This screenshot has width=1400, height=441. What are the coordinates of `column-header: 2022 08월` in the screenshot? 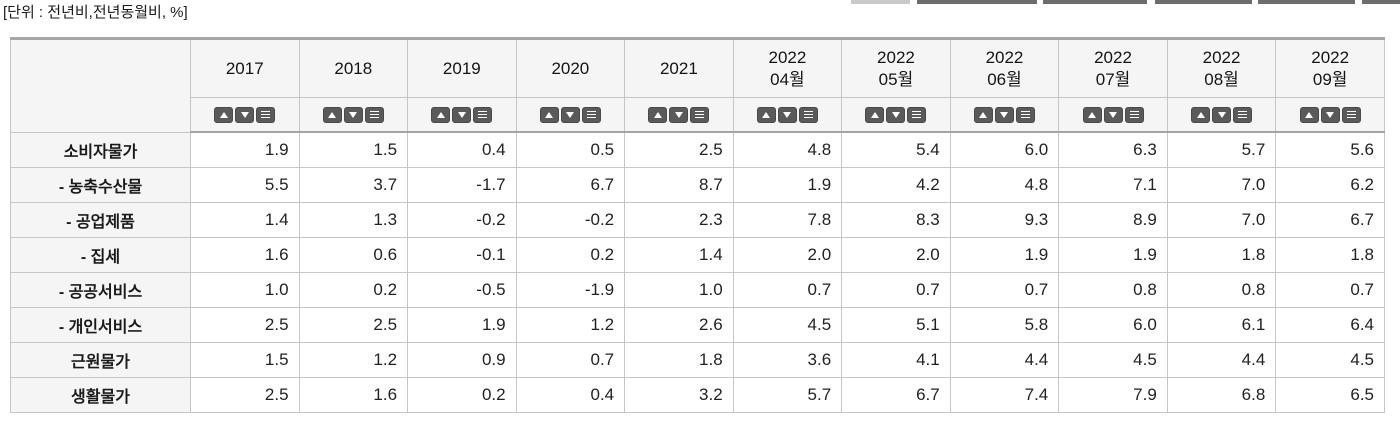 It's located at (1221, 68).